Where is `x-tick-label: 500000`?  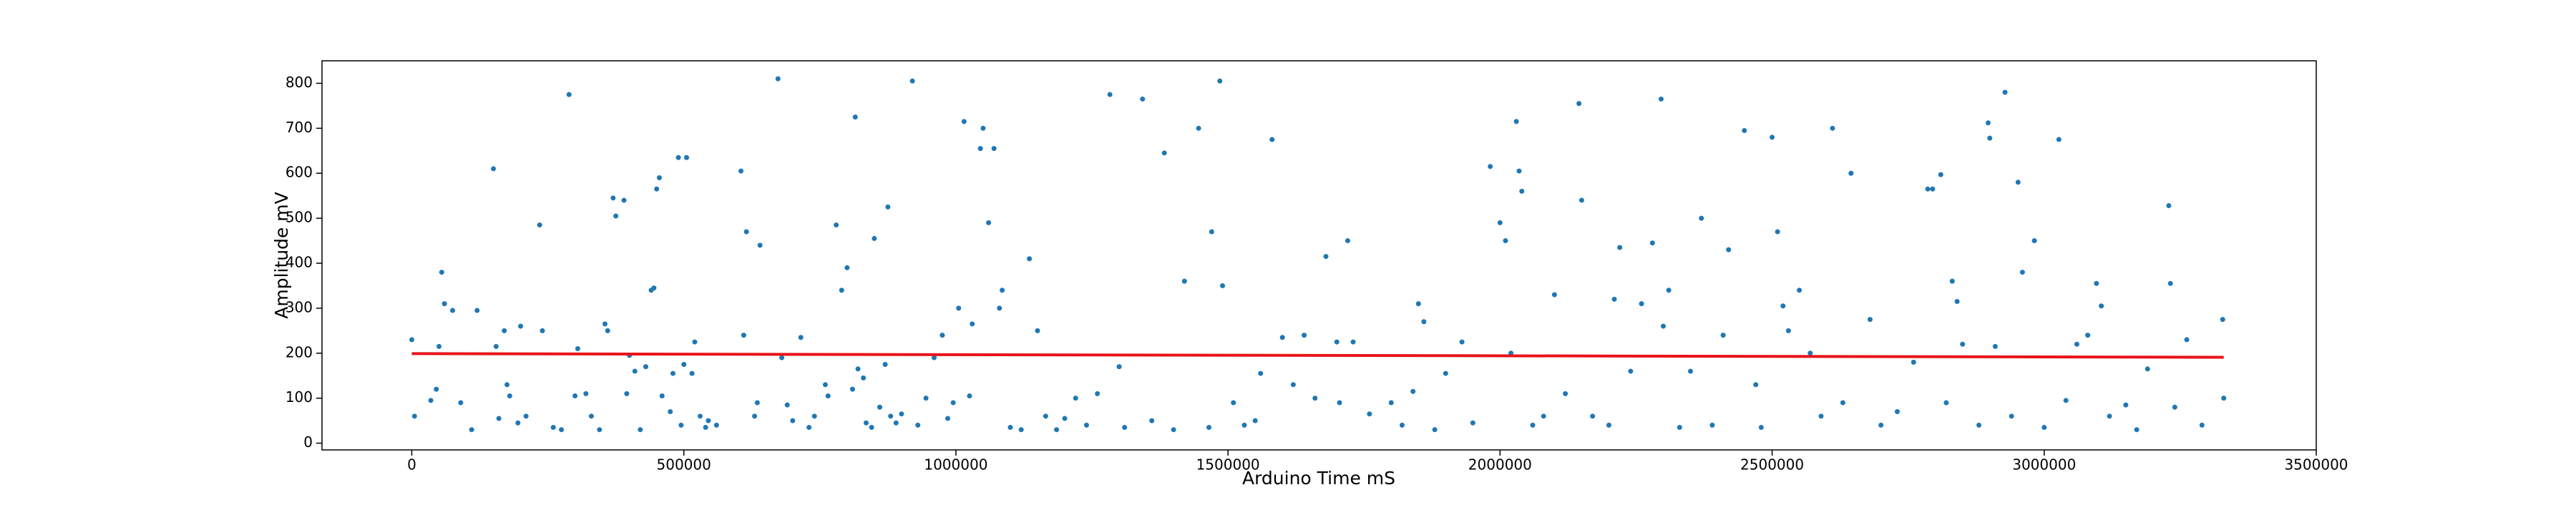
x-tick-label: 500000 is located at coordinates (684, 465).